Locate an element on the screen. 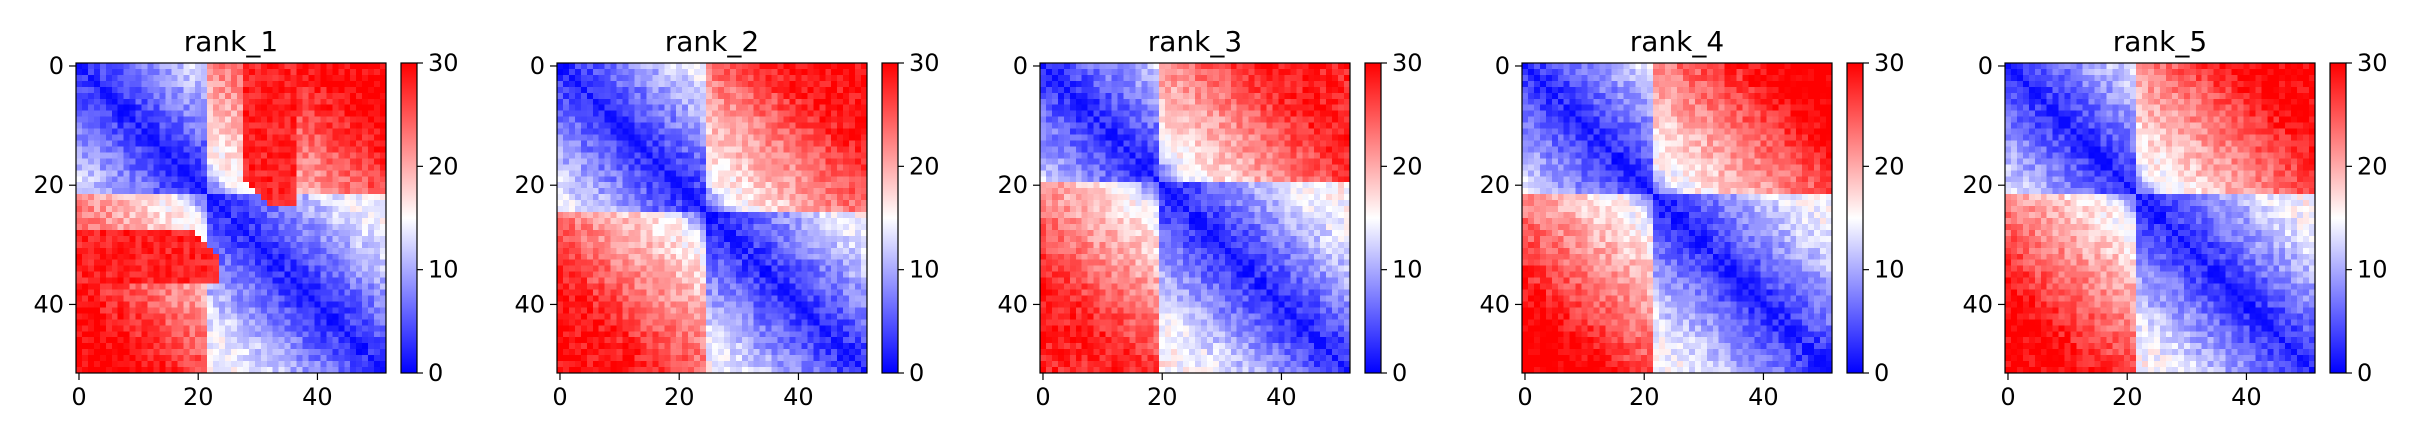 The height and width of the screenshot is (438, 2417). x-tick-label: 40 is located at coordinates (317, 397).